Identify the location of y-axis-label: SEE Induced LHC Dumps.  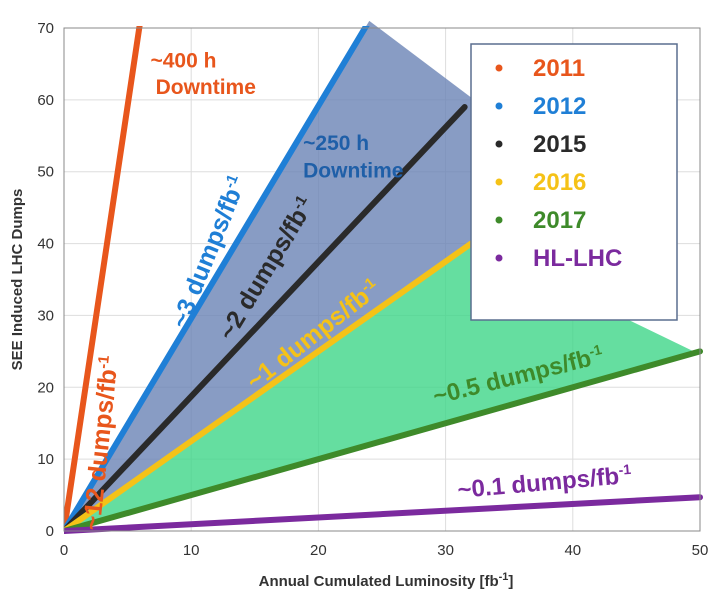
(17, 280).